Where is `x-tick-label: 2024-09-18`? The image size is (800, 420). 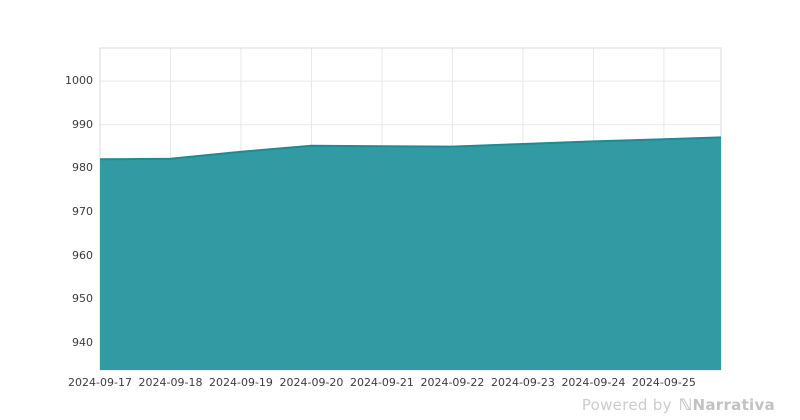 x-tick-label: 2024-09-18 is located at coordinates (170, 382).